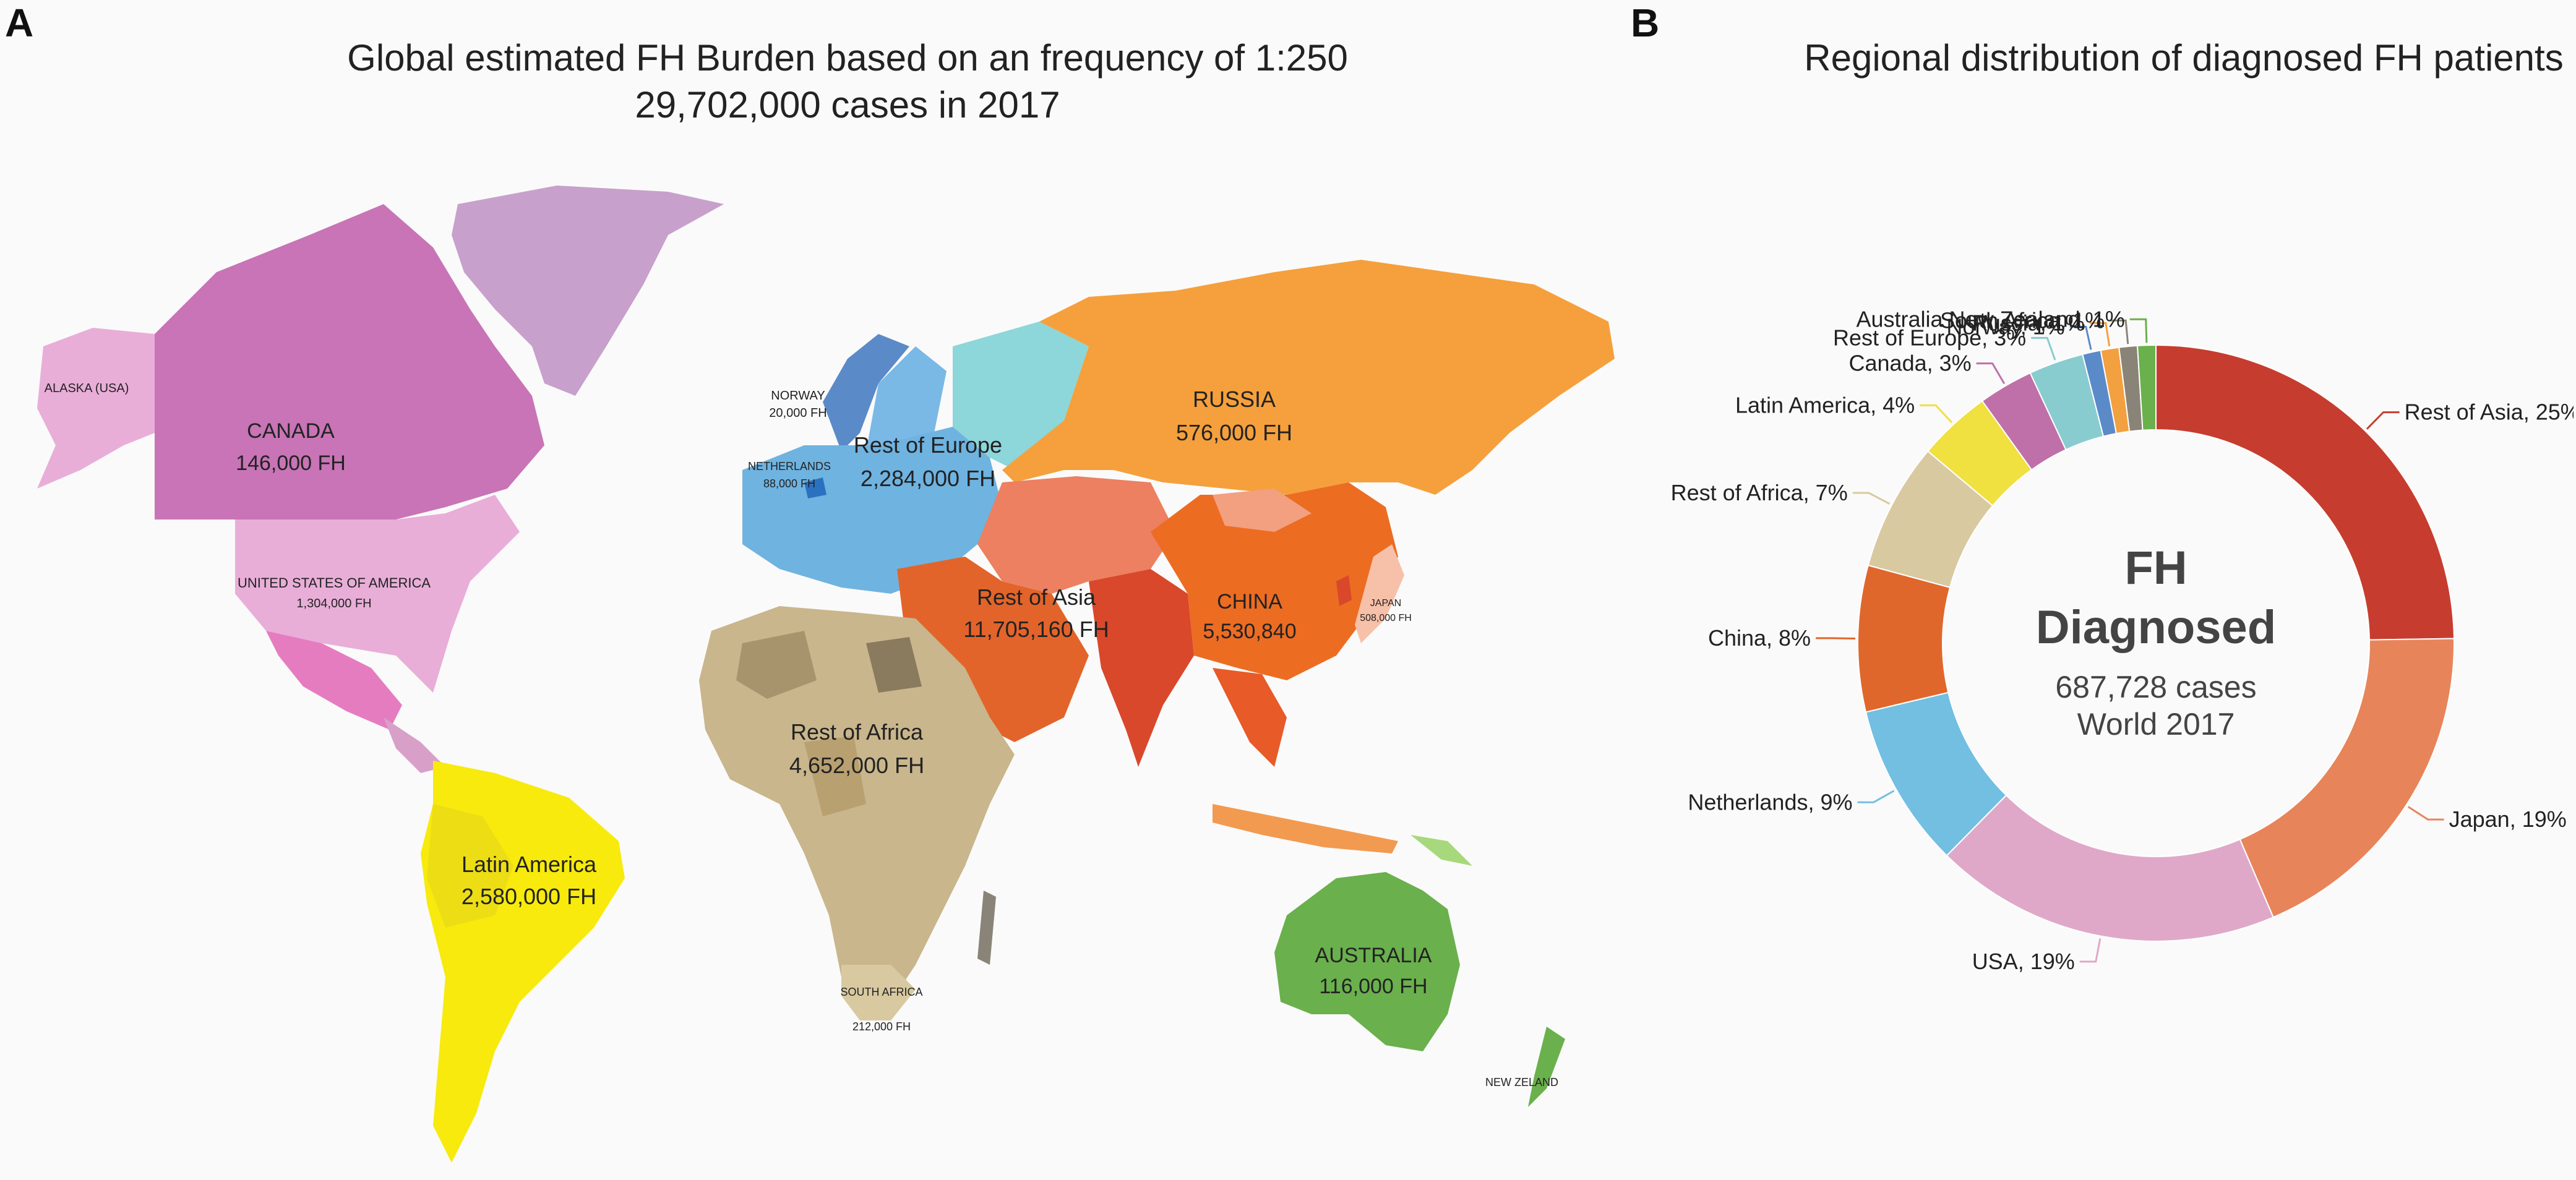 This screenshot has height=1180, width=2576. Describe the element at coordinates (1991, 373) in the screenshot. I see `leader-canada` at that location.